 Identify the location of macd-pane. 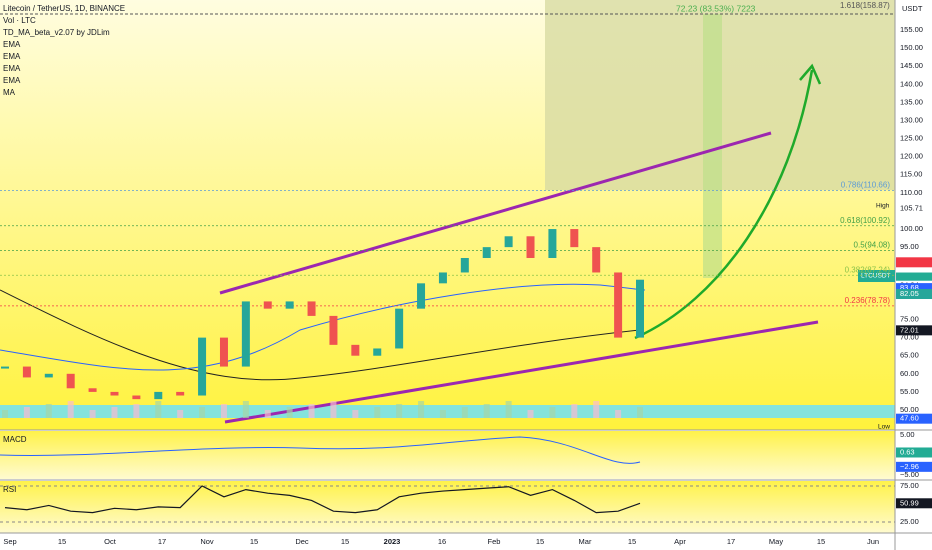
(447, 455).